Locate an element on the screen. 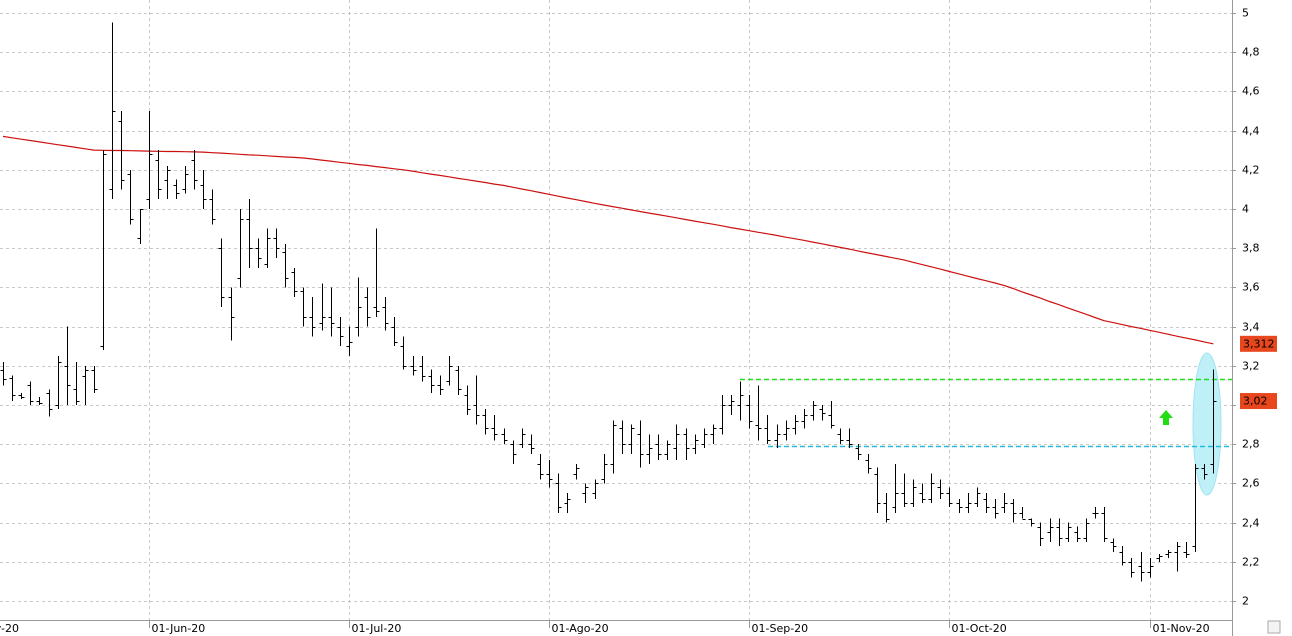  x-tick-label: 01-Nov-20 is located at coordinates (1181, 628).